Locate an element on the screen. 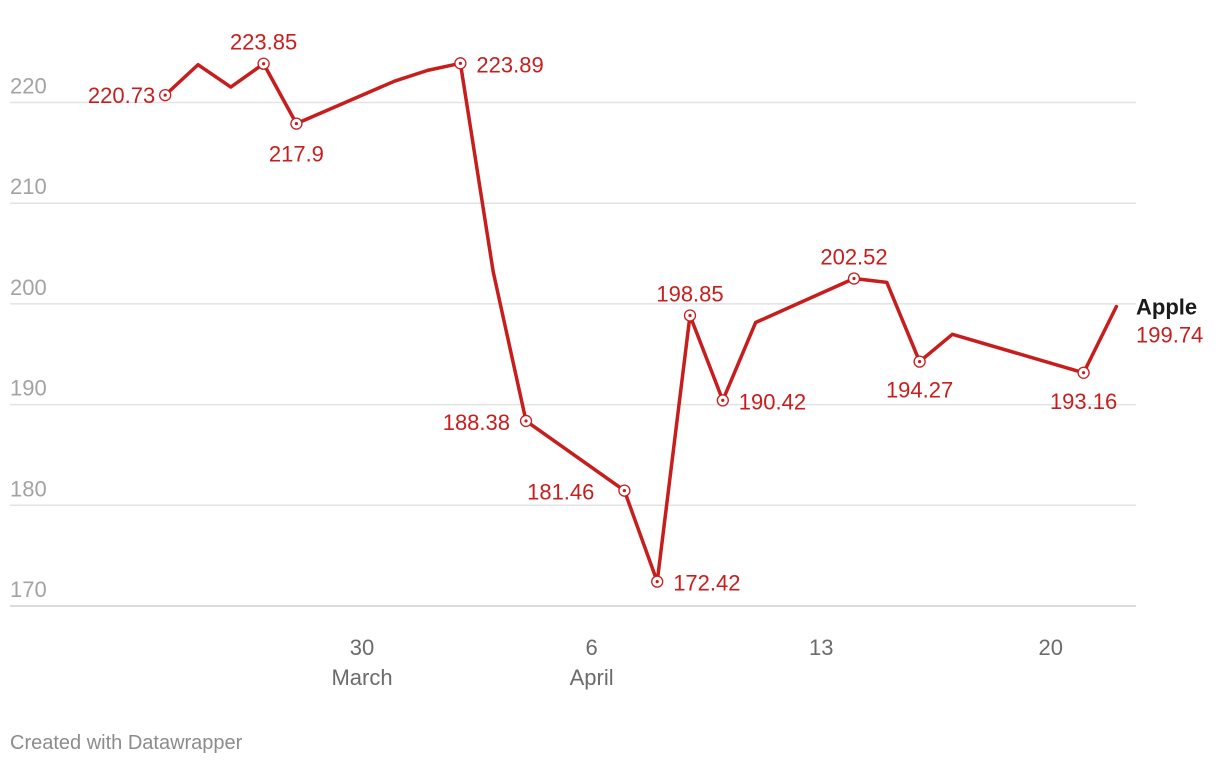 This screenshot has width=1220, height=768. x-tick-sublabel-march: March is located at coordinates (361, 677).